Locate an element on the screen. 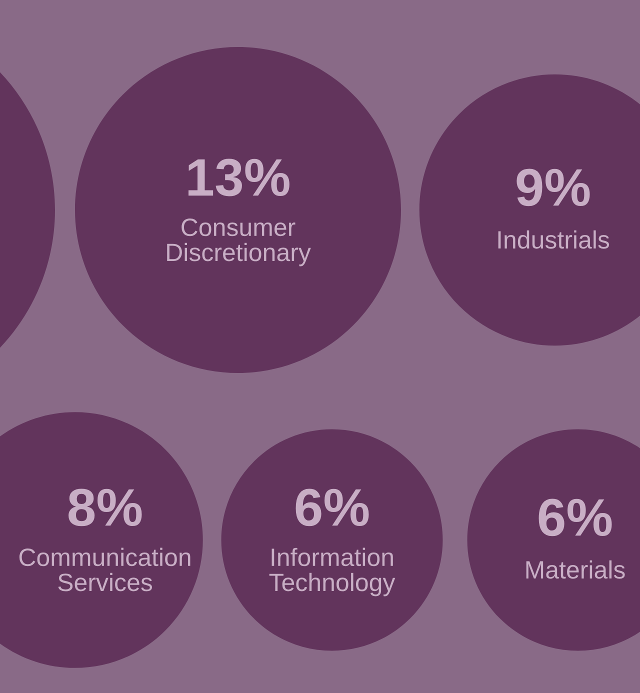  category-label: Communication Services is located at coordinates (104, 570).